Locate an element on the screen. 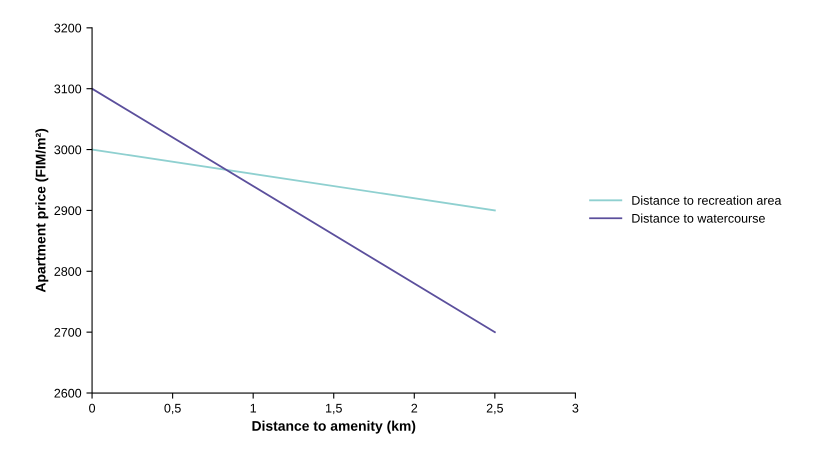  y-tick-label: 3100 is located at coordinates (68, 89).